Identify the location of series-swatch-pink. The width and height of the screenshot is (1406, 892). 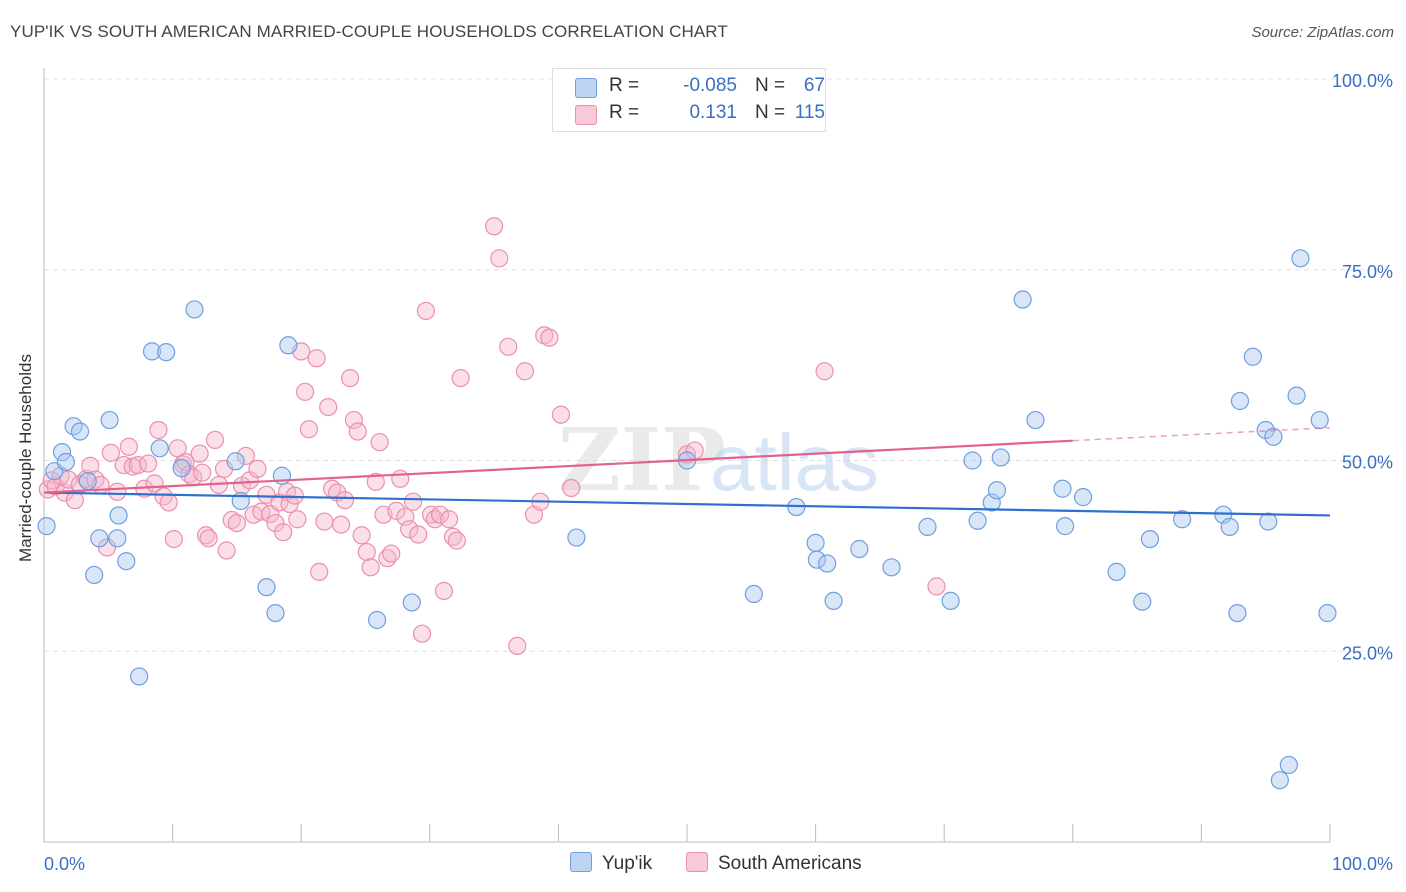
(697, 862).